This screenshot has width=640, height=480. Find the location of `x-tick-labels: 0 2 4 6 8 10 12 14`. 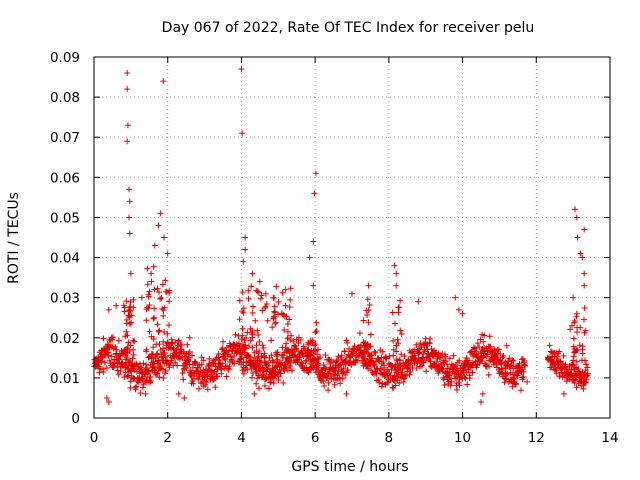

x-tick-labels: 0 2 4 6 8 10 12 14 is located at coordinates (354, 438).